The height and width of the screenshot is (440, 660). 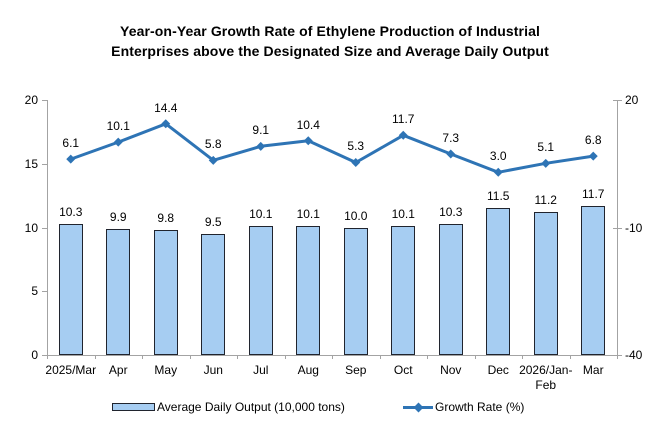 What do you see at coordinates (356, 146) in the screenshot?
I see `line-value-label: 5.3` at bounding box center [356, 146].